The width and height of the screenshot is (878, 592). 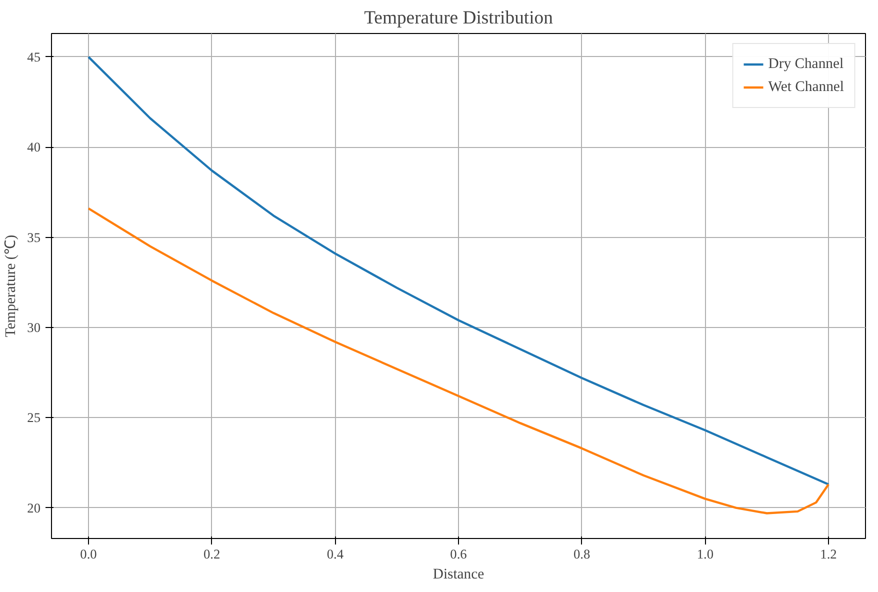 What do you see at coordinates (34, 327) in the screenshot?
I see `y-tick-label: 30` at bounding box center [34, 327].